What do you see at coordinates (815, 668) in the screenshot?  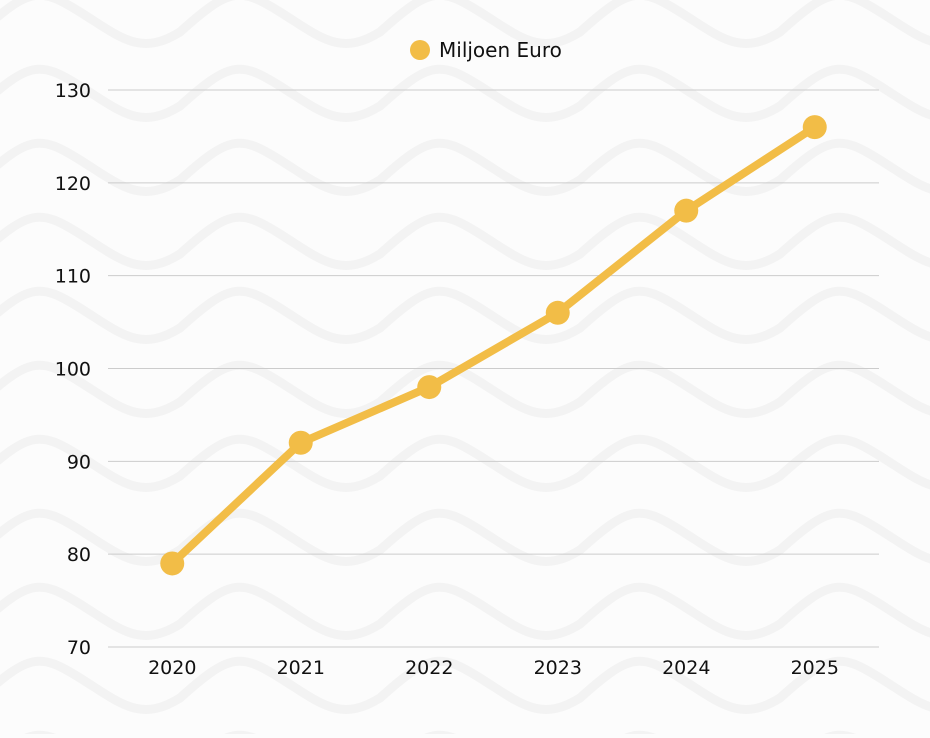 I see `x-tick-label: 2025` at bounding box center [815, 668].